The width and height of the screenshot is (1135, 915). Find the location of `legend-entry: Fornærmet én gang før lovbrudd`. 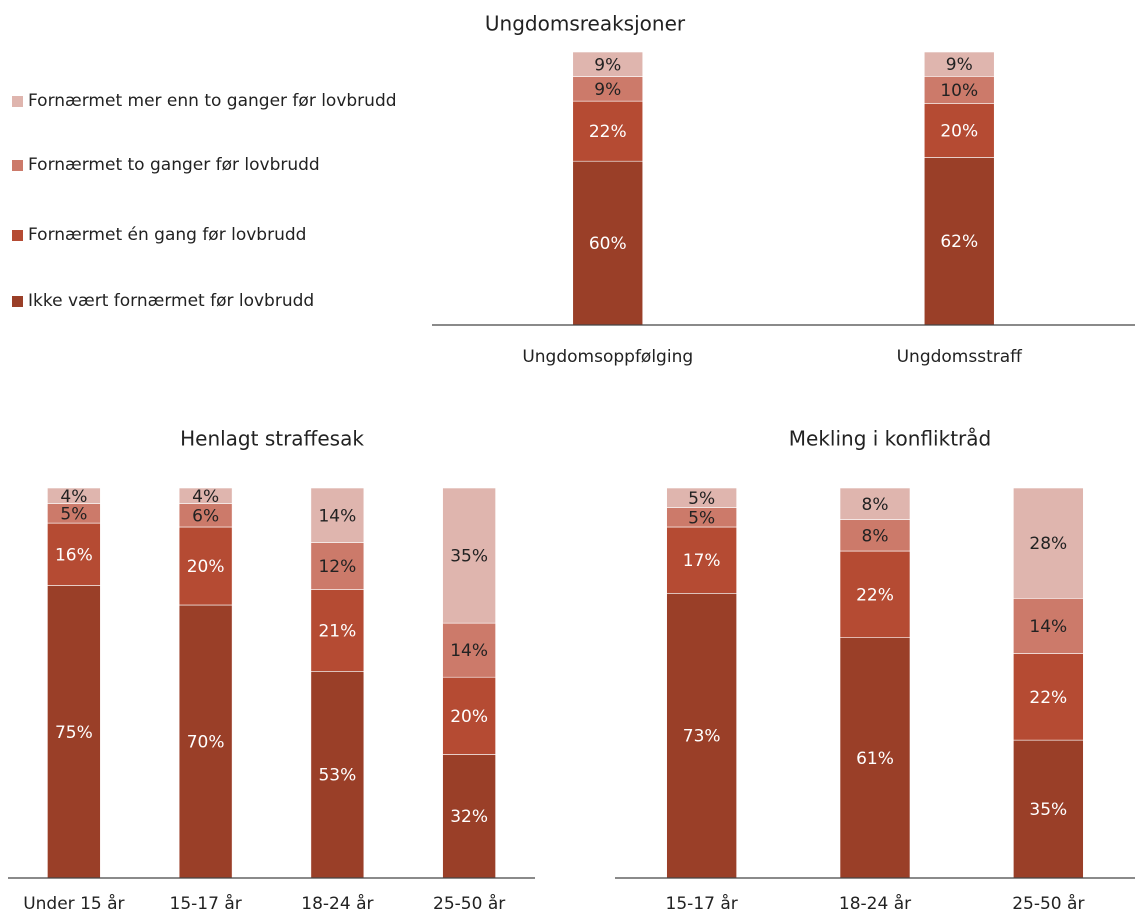

legend-entry: Fornærmet én gang før lovbrudd is located at coordinates (209, 235).